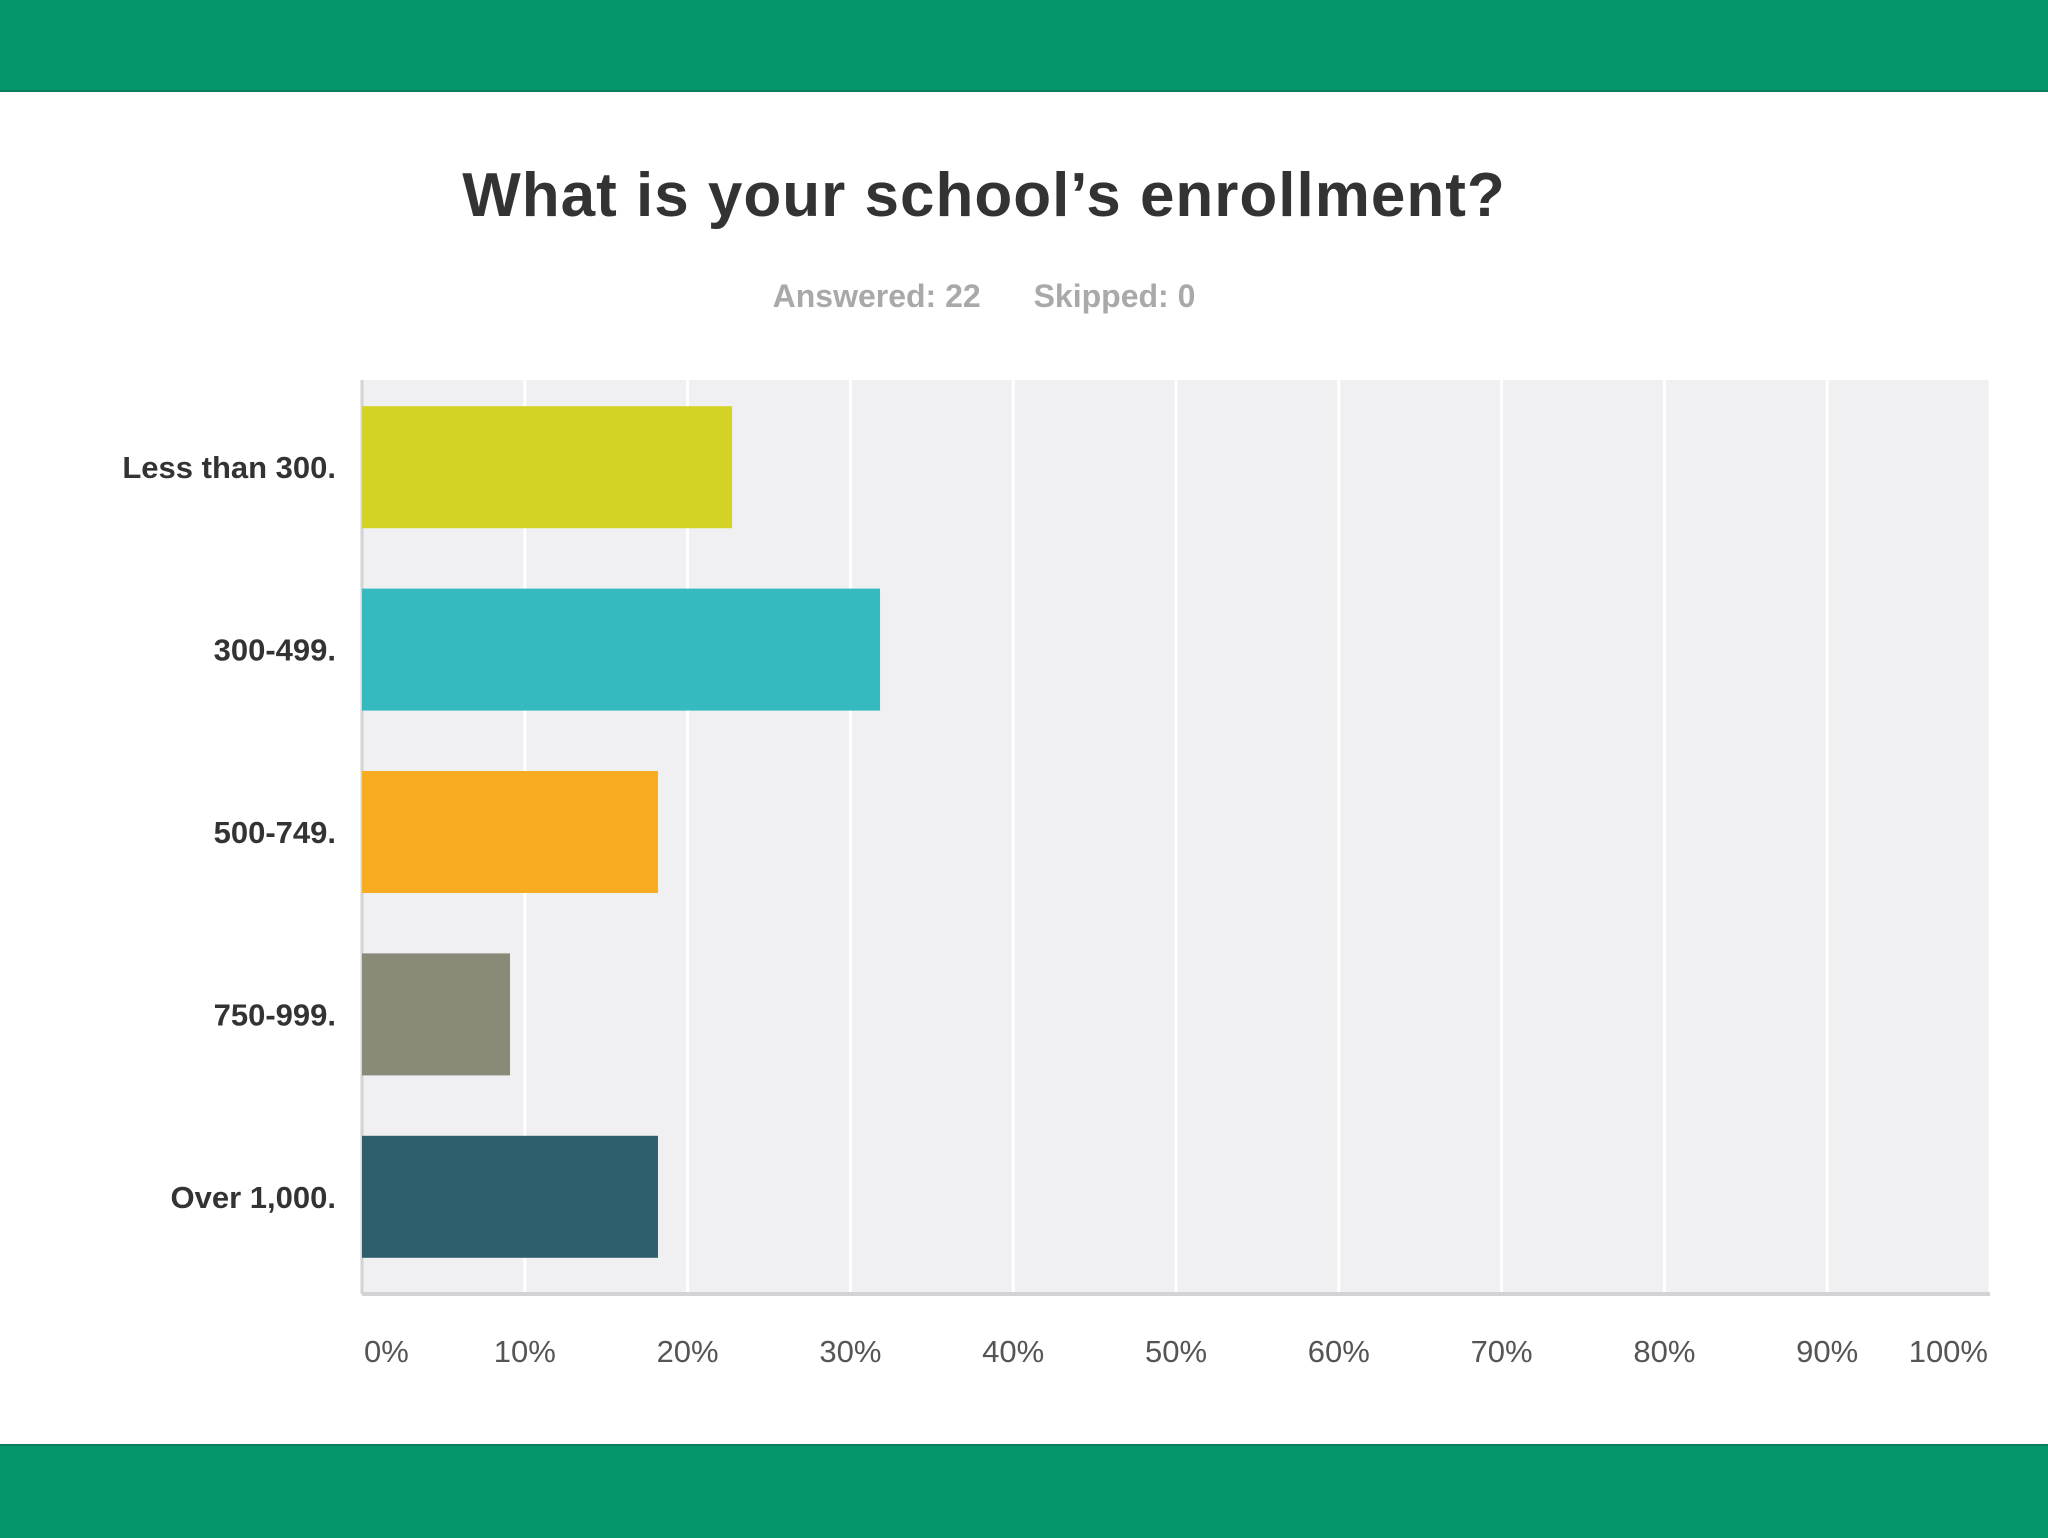 The height and width of the screenshot is (1538, 2048). What do you see at coordinates (688, 1351) in the screenshot?
I see `x-tick-label: 20%` at bounding box center [688, 1351].